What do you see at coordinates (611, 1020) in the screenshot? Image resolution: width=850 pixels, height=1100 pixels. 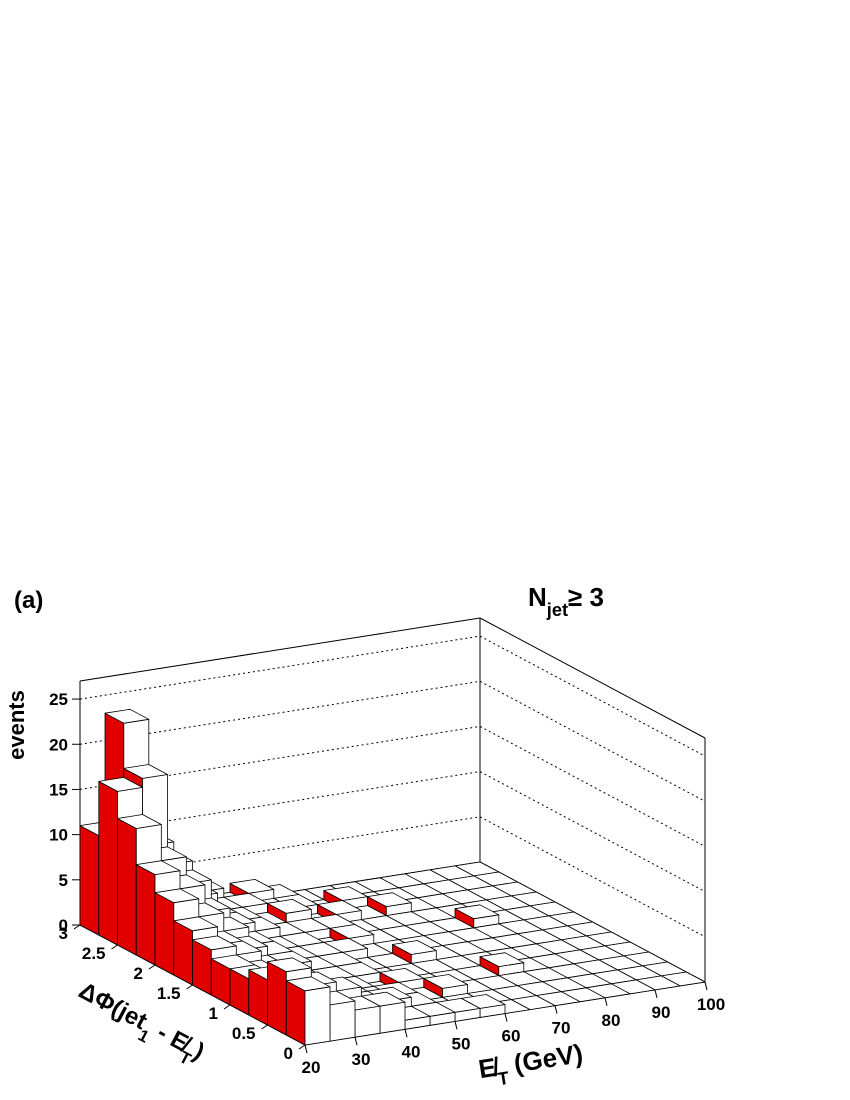 I see `x-tick-label: 80` at bounding box center [611, 1020].